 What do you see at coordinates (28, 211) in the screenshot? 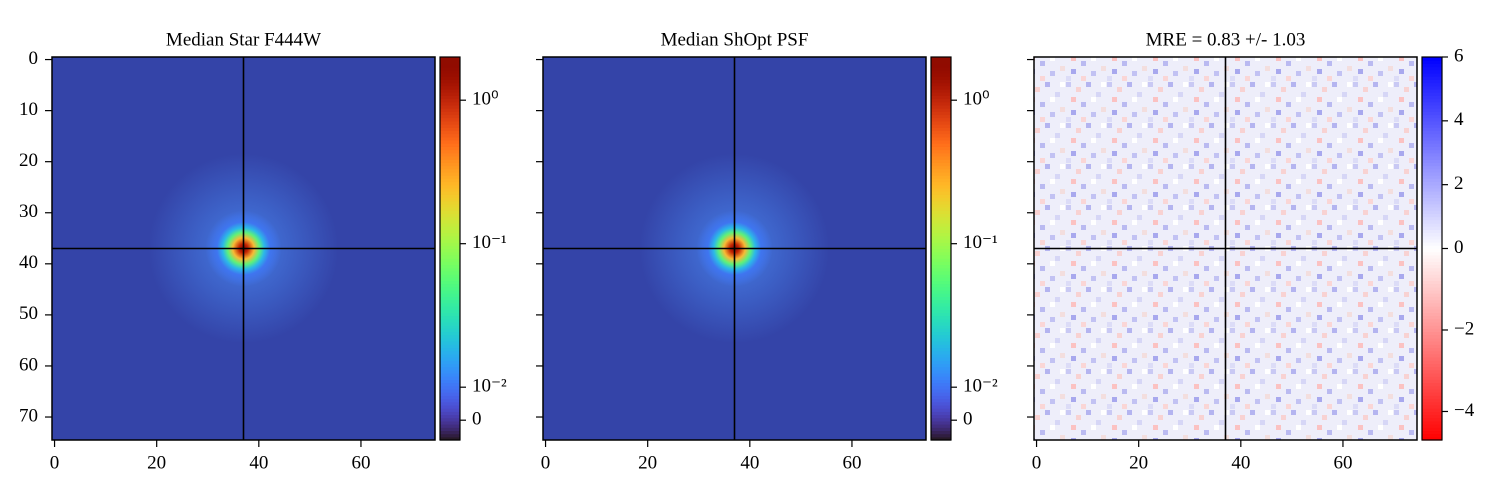
I see `y-tick-label: 30` at bounding box center [28, 211].